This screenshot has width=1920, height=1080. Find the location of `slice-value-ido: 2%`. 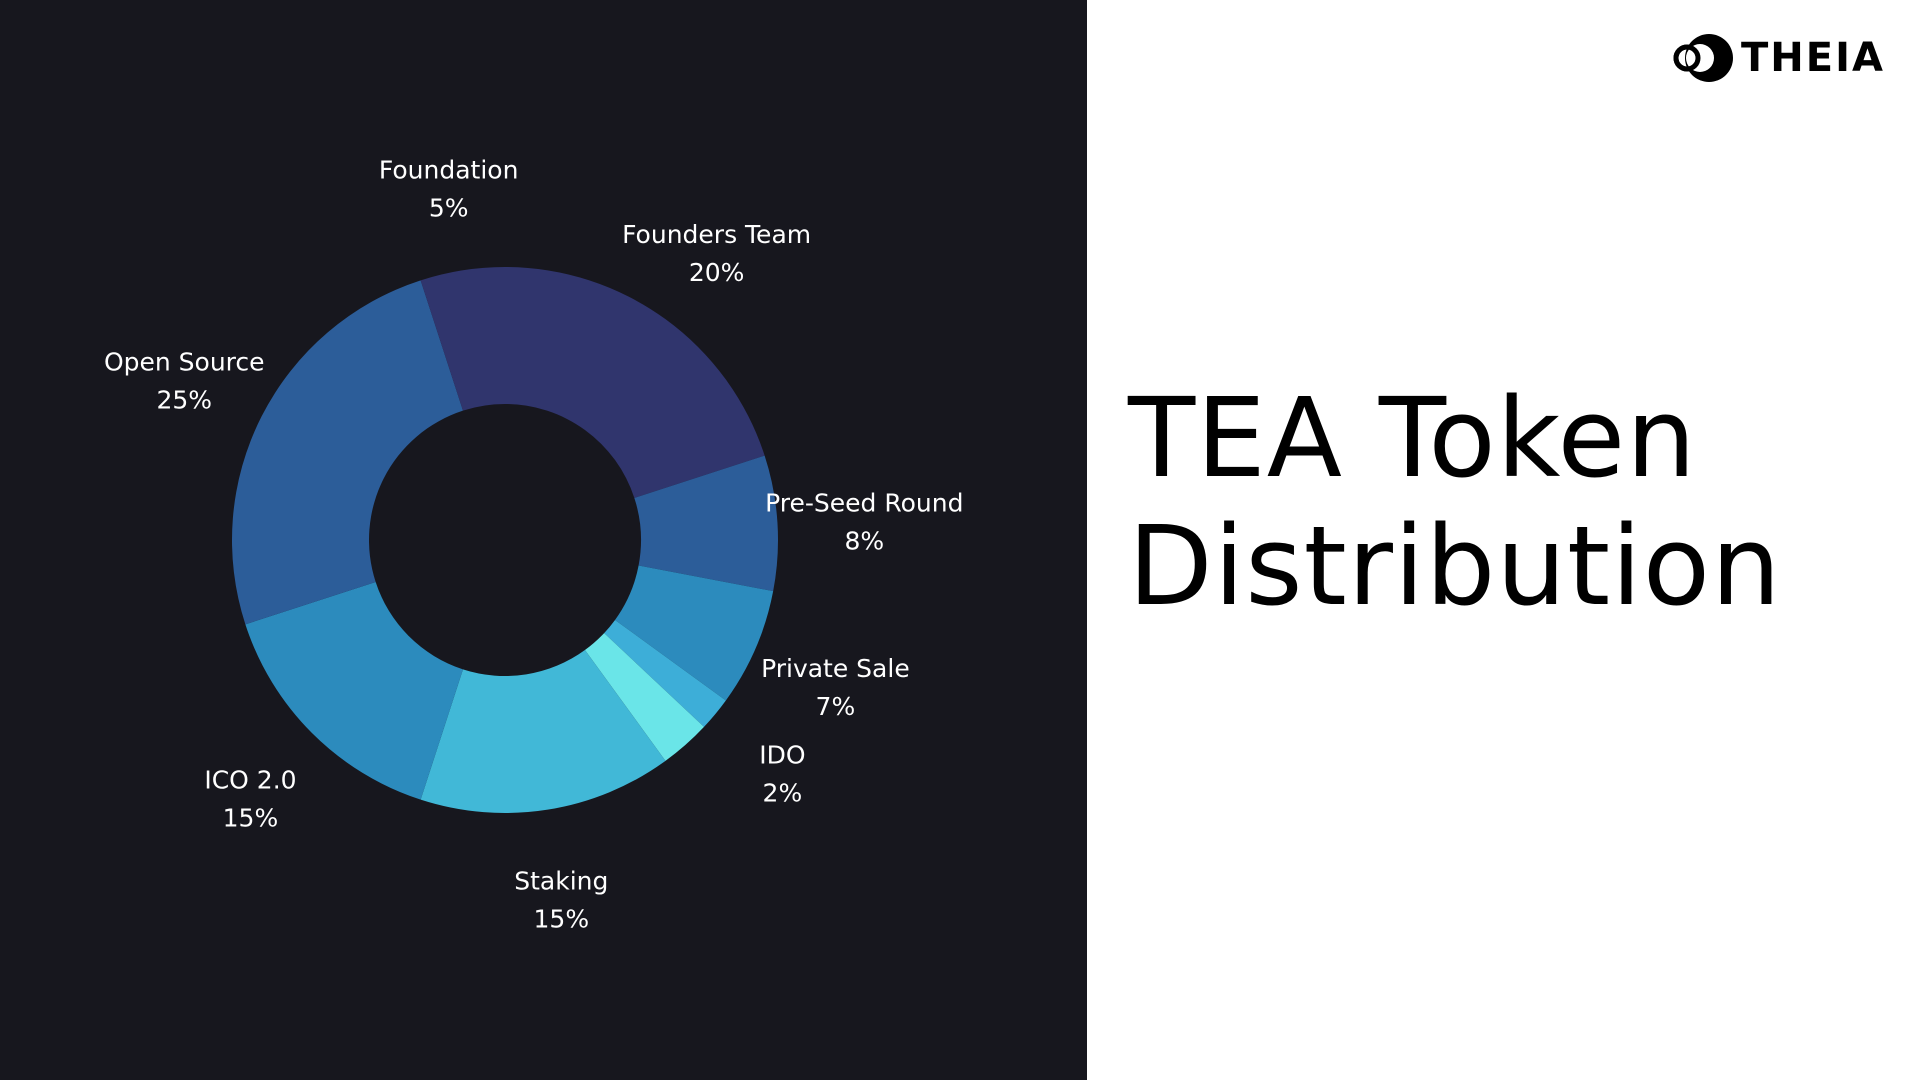

slice-value-ido: 2% is located at coordinates (783, 792).